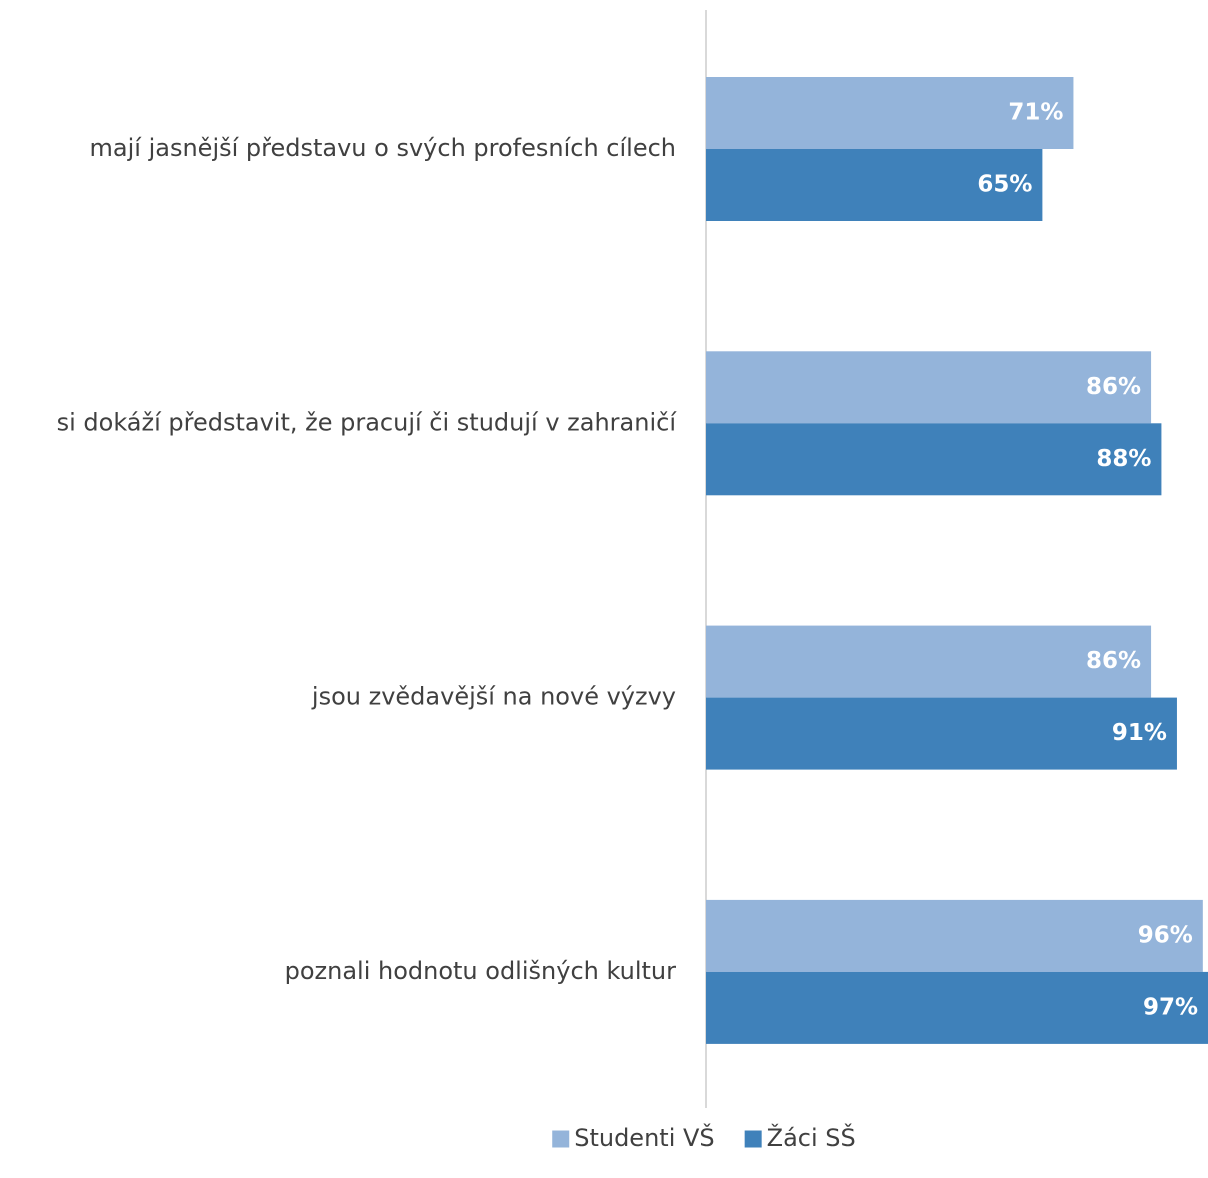 The width and height of the screenshot is (1208, 1178). Describe the element at coordinates (1165, 935) in the screenshot. I see `data-label: 96%` at that location.